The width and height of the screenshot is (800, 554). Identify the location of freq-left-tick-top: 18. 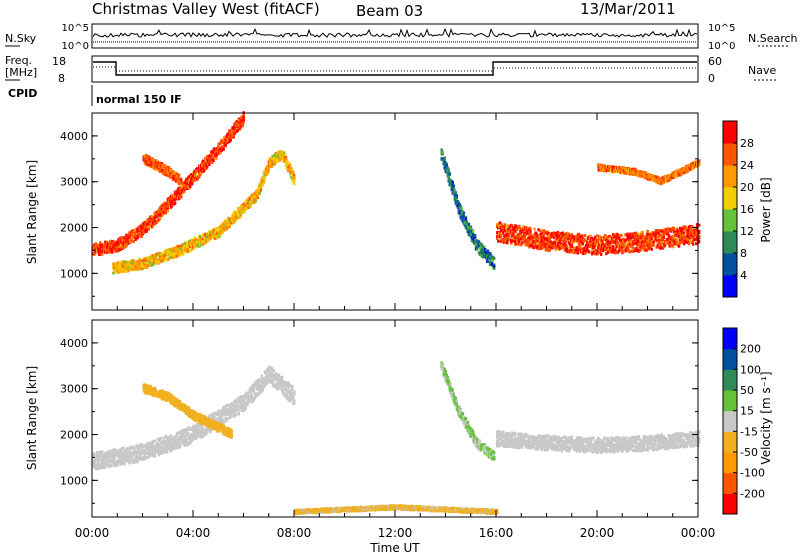
(59, 61).